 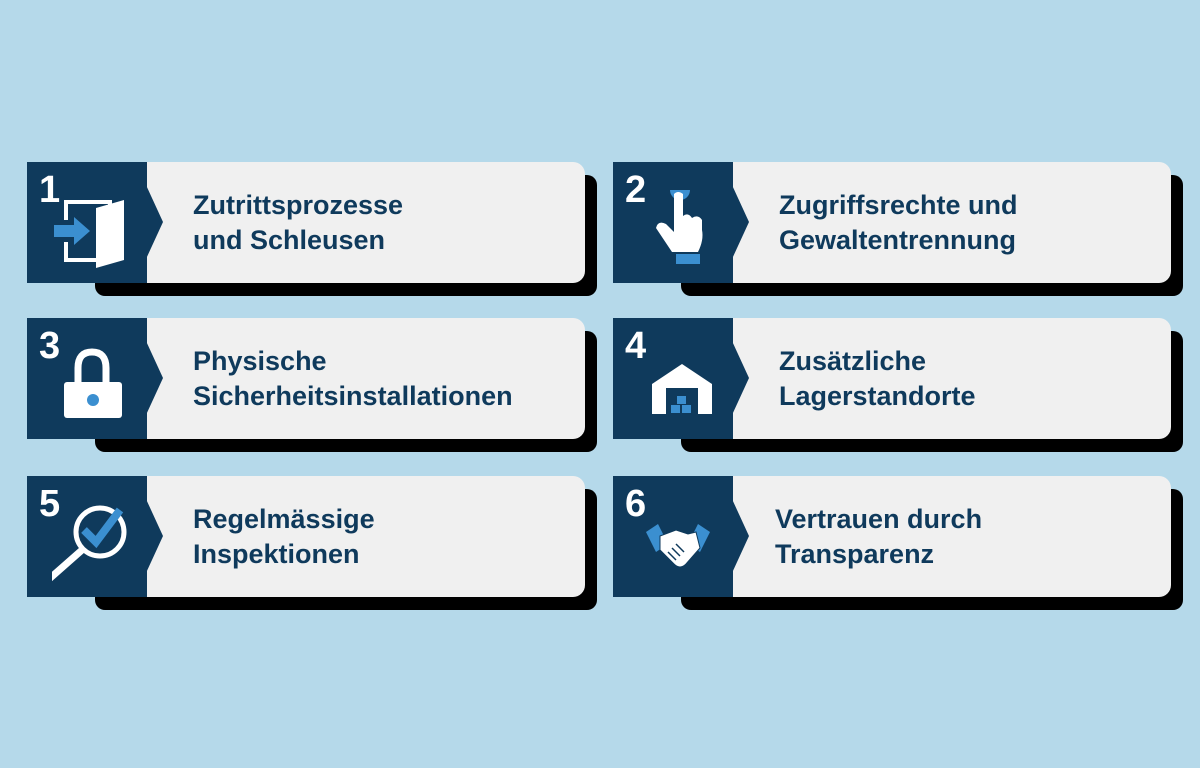 I want to click on label-line-2: Gewaltentrennung, so click(x=898, y=239).